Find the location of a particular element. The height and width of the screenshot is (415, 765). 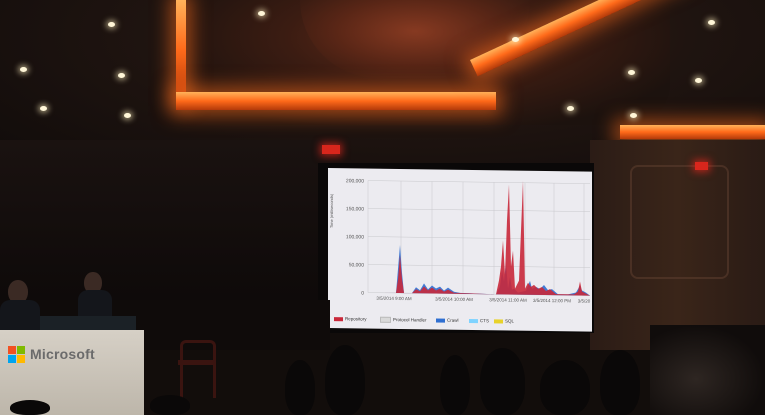

ceiling-glow-front is located at coordinates (336, 101).